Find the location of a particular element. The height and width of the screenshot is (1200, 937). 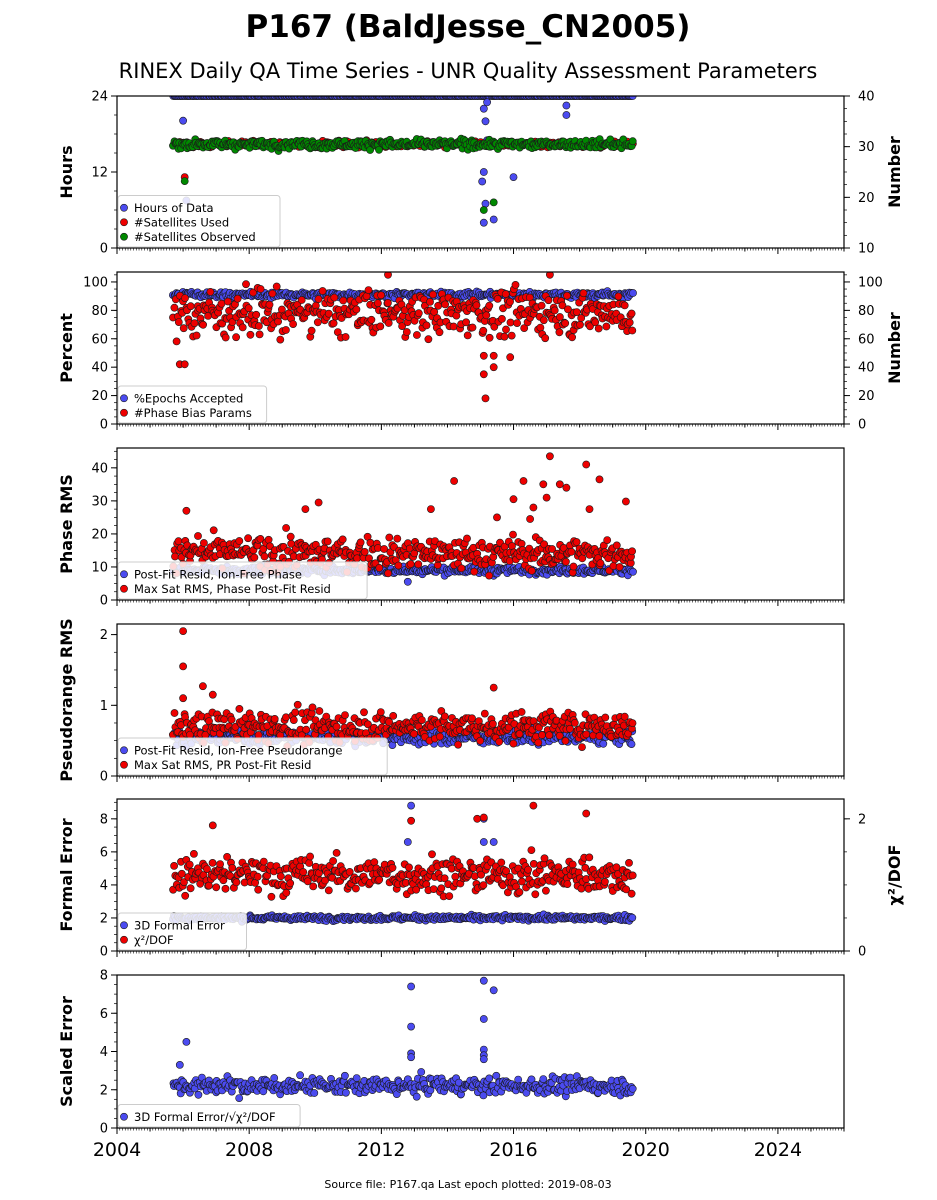

y2-tick-label-percent: 20 is located at coordinates (866, 396).